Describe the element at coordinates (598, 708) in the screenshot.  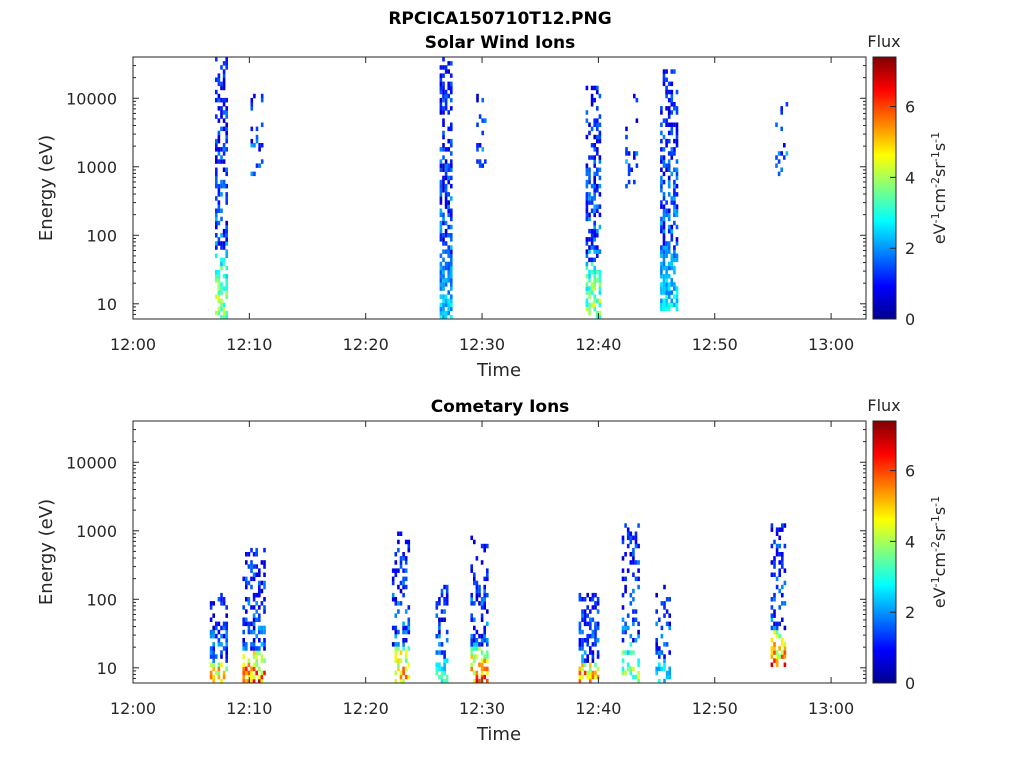
I see `x-tick-label: 12:40` at that location.